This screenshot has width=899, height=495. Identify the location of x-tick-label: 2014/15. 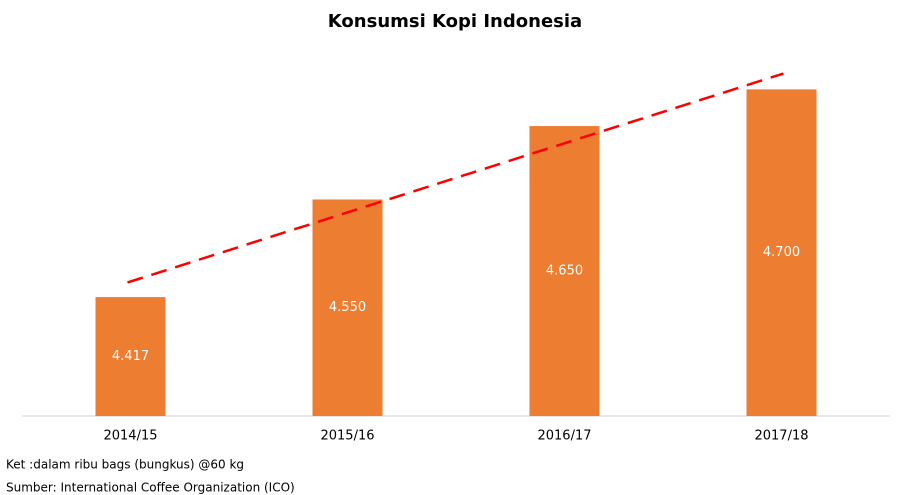
(130, 436).